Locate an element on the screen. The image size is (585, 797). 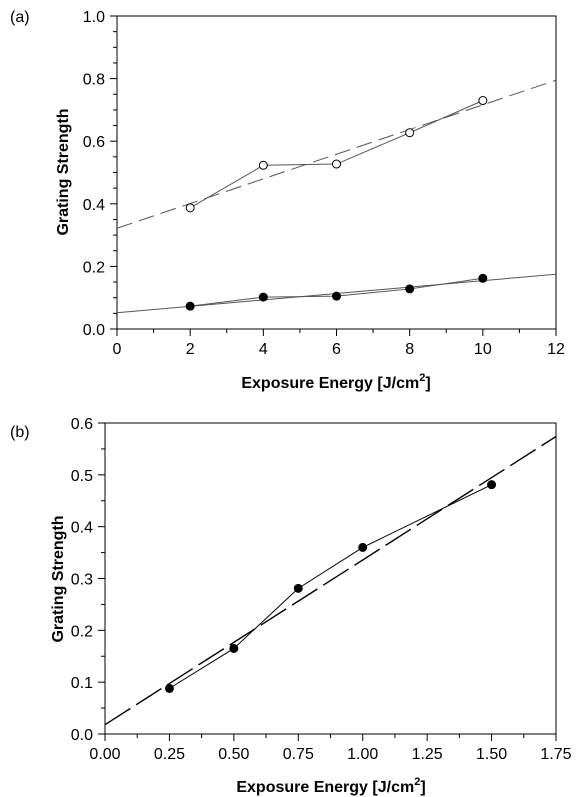
x-tick-label: 10 is located at coordinates (483, 349).